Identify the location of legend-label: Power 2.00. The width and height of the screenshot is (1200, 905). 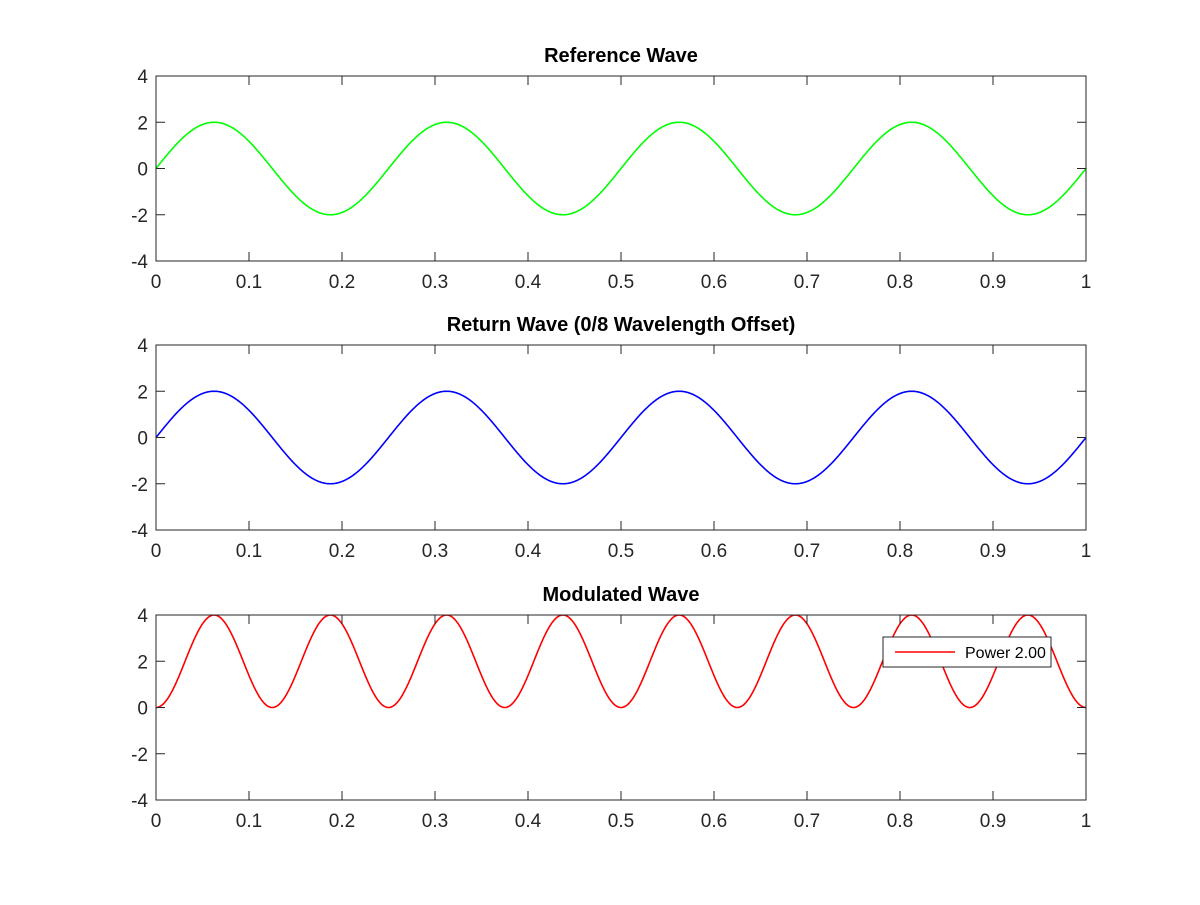
(1005, 653).